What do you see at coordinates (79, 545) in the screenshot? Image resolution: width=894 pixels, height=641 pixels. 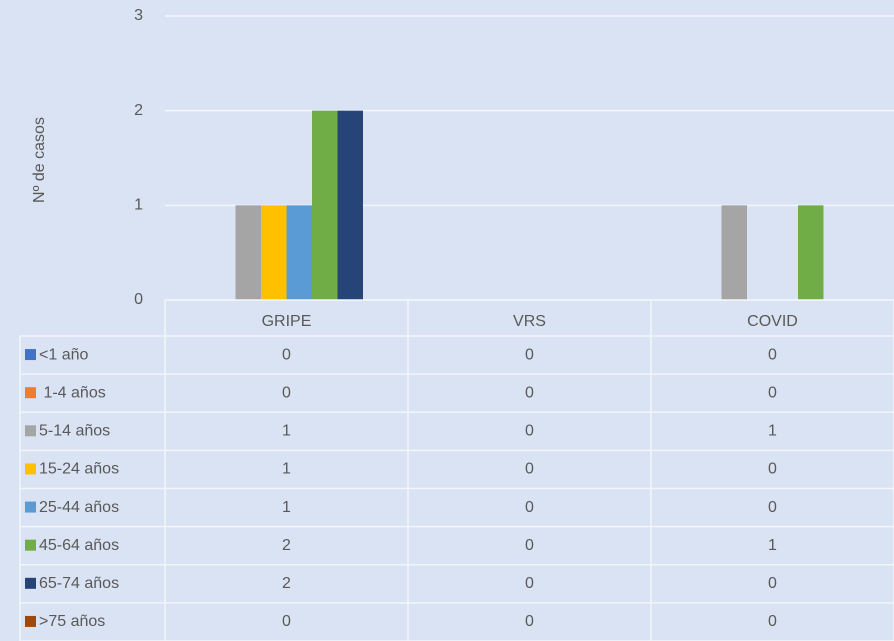 I see `legend-label: 45-64 años` at bounding box center [79, 545].